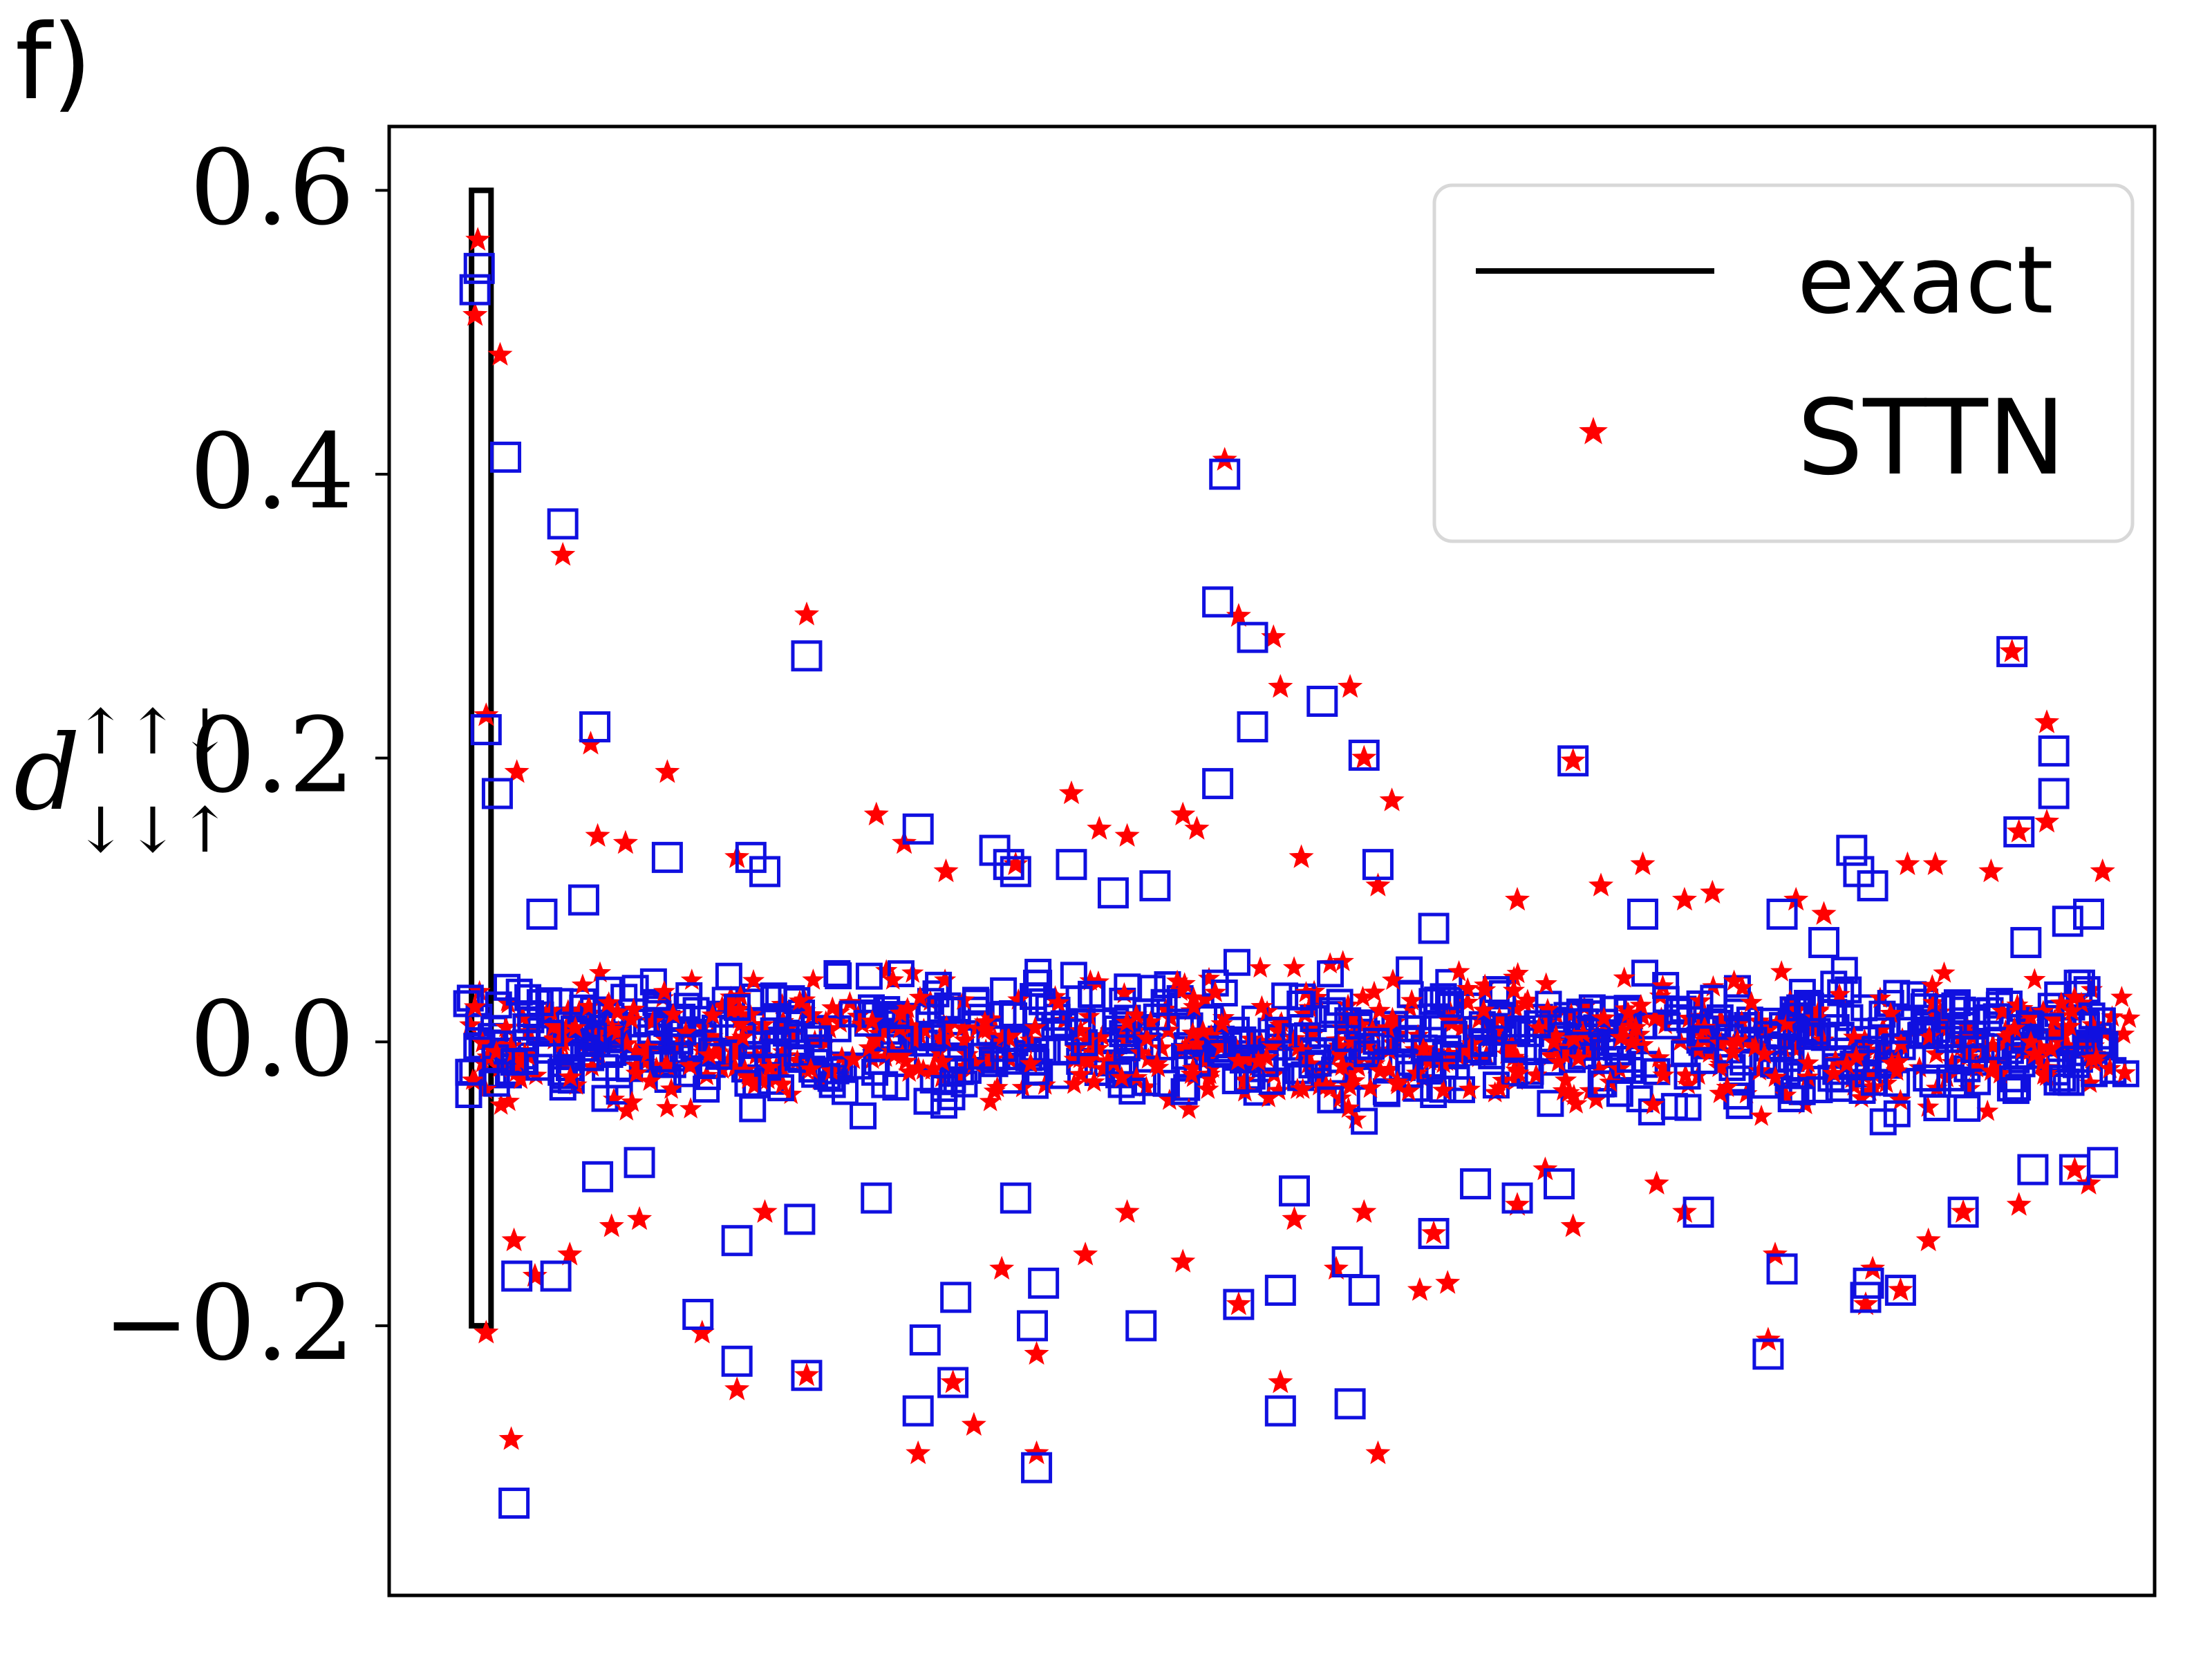  Describe the element at coordinates (272, 1040) in the screenshot. I see `y-tick-label: 0.0` at that location.